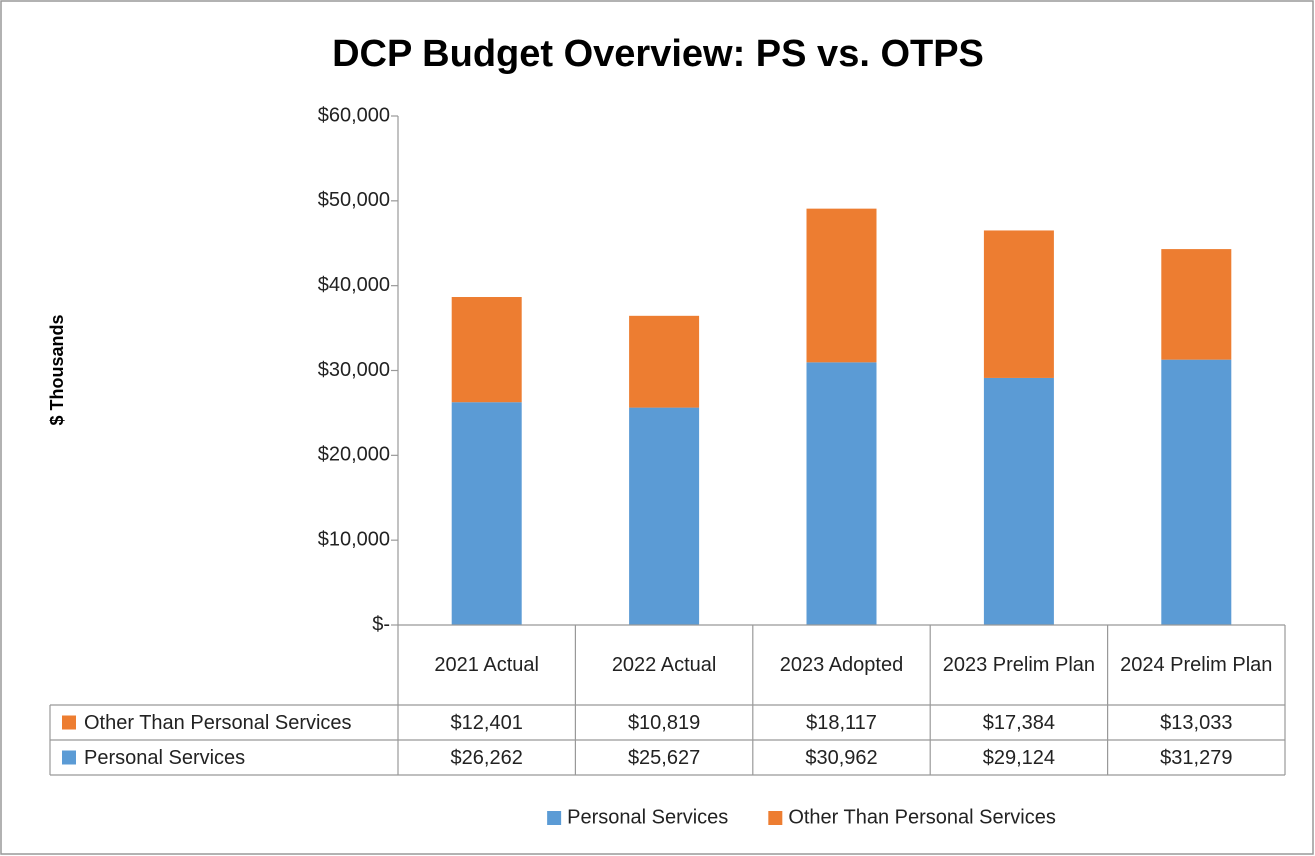 This screenshot has width=1315, height=856. What do you see at coordinates (1196, 665) in the screenshot?
I see `x-tick-label: 2024 Prelim Plan` at bounding box center [1196, 665].